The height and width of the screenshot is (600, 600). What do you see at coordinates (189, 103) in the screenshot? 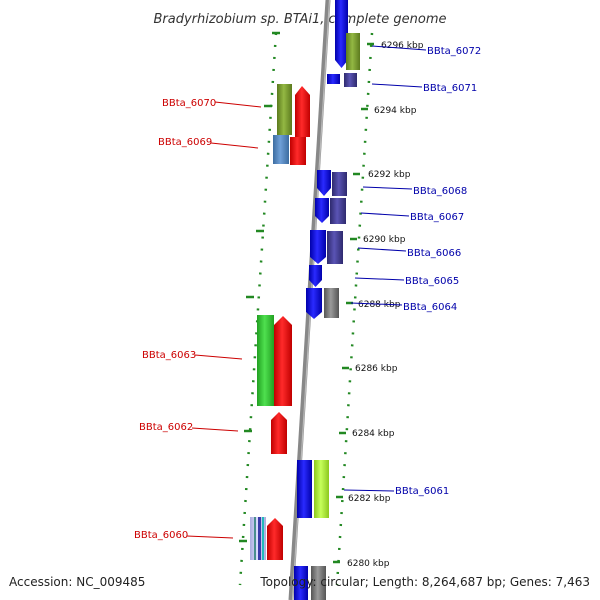
I see `gene-label: BBta_6070` at bounding box center [189, 103].